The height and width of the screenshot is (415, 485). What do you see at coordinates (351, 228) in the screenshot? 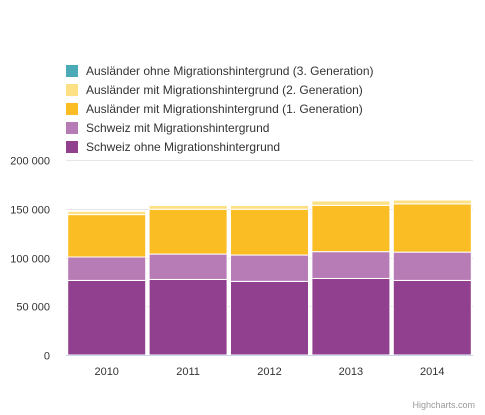
I see `bar-segment-2013-s2` at bounding box center [351, 228].